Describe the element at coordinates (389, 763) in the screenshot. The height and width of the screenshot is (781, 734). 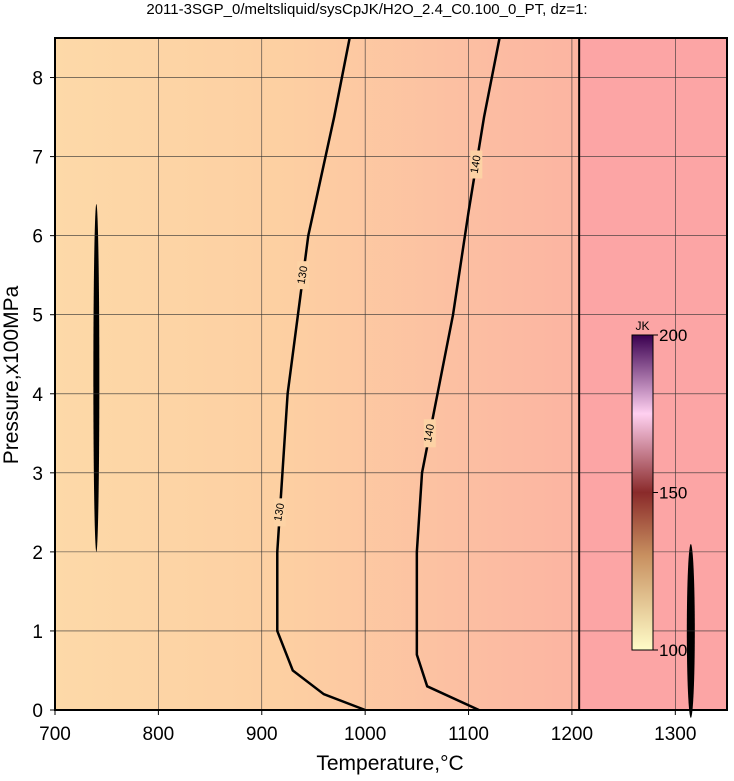
I see `x-axis-label: Temperature,°C` at that location.